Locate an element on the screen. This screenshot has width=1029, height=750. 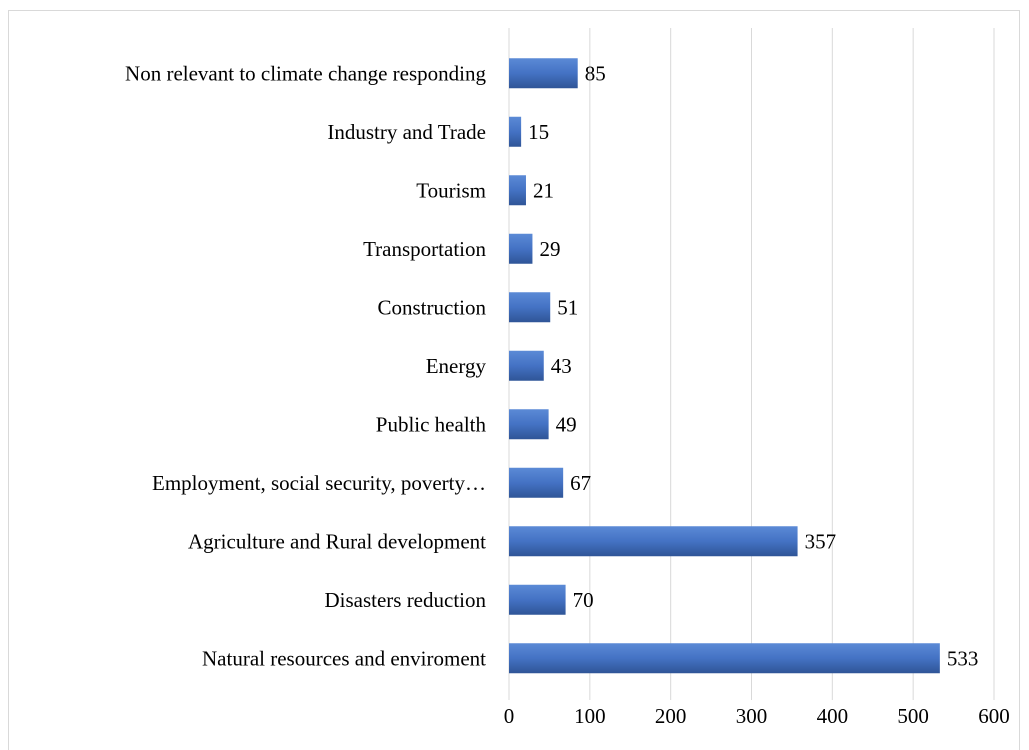
data-label: 70 is located at coordinates (583, 600).